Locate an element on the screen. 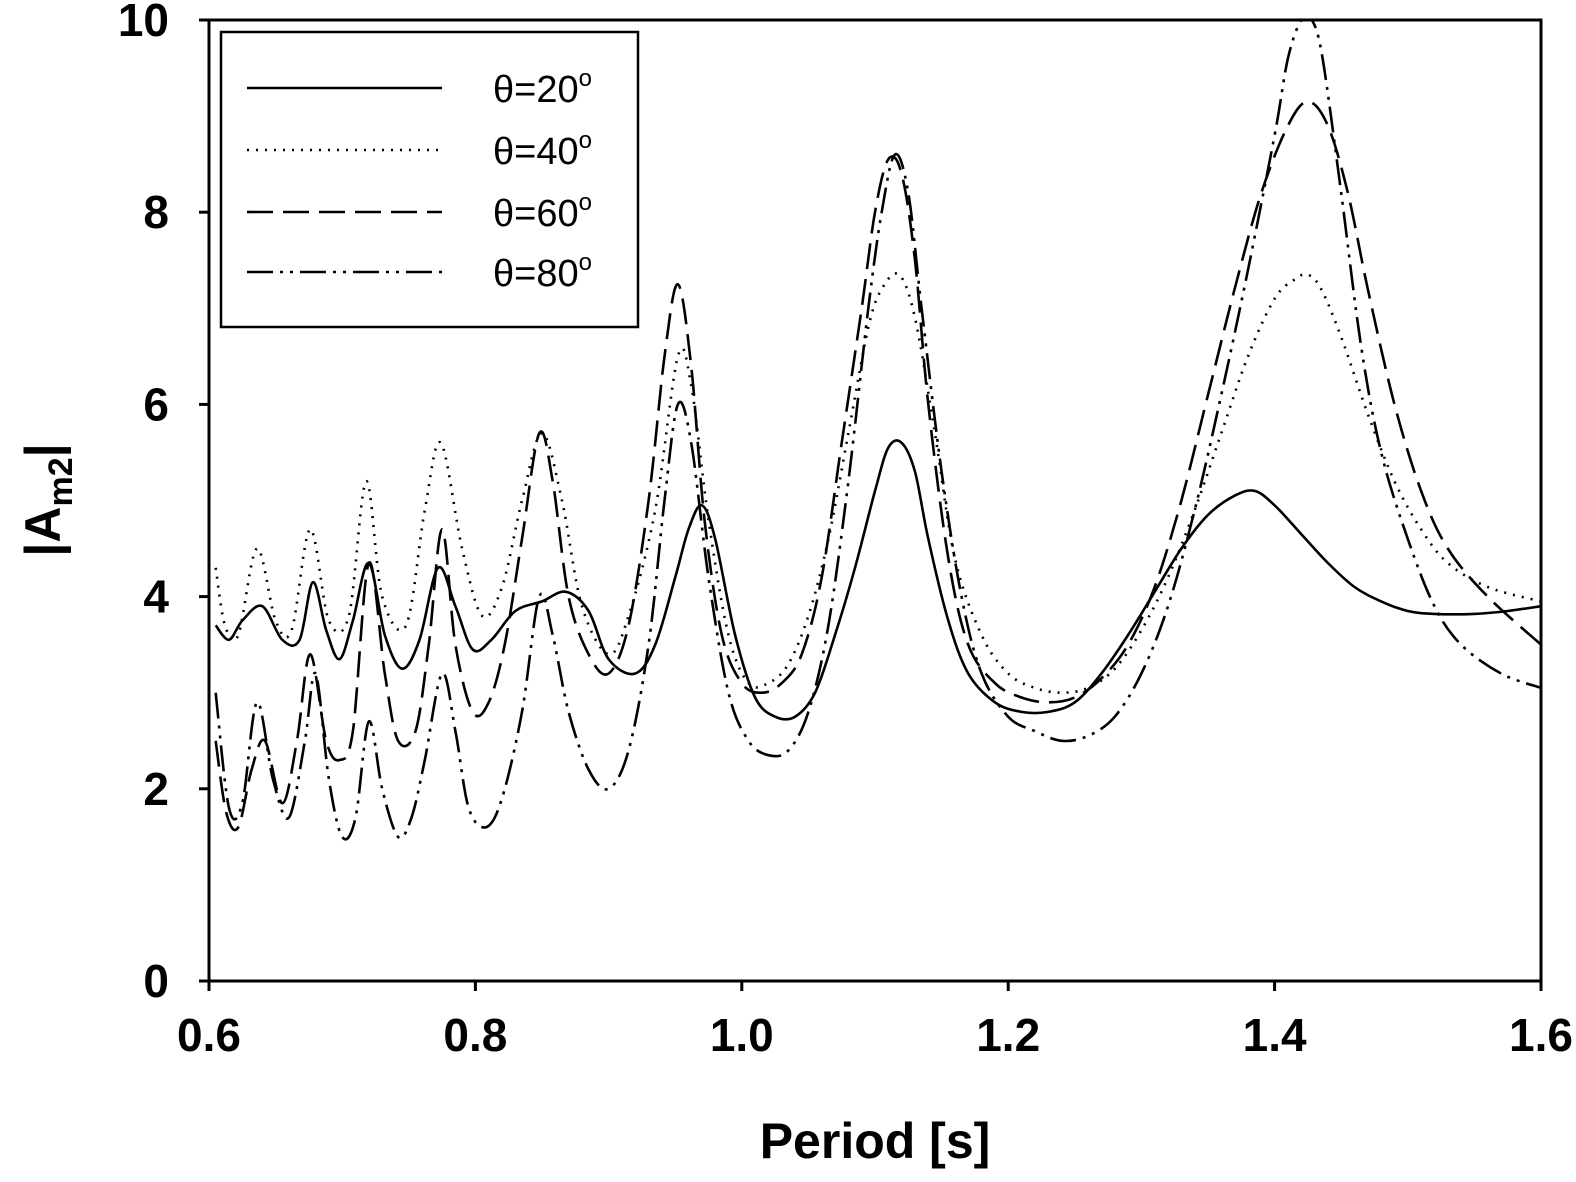 This screenshot has height=1182, width=1576. x-tick-label: 1.0 is located at coordinates (742, 1035).